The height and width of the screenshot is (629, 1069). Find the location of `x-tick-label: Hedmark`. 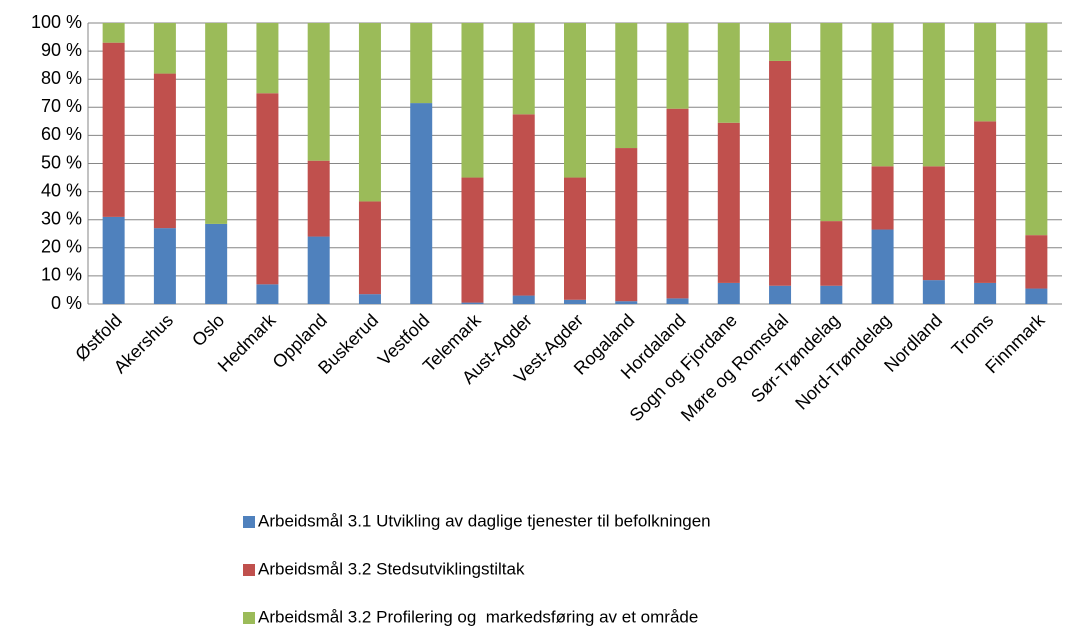

x-tick-label: Hedmark is located at coordinates (247, 342).